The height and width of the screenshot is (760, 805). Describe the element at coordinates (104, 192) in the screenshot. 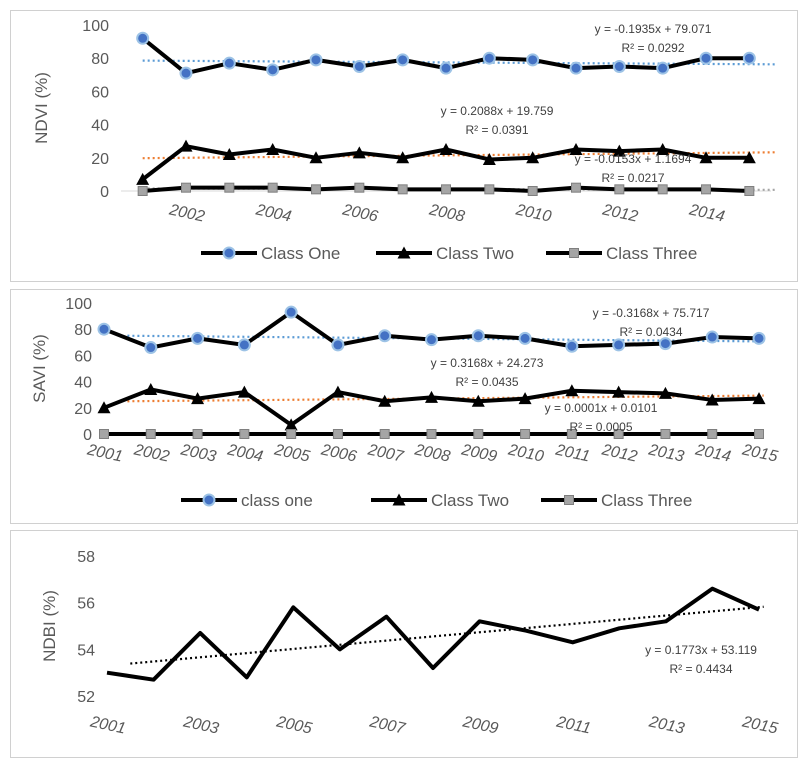

I see `ndvi-y-tick-0: 0` at that location.